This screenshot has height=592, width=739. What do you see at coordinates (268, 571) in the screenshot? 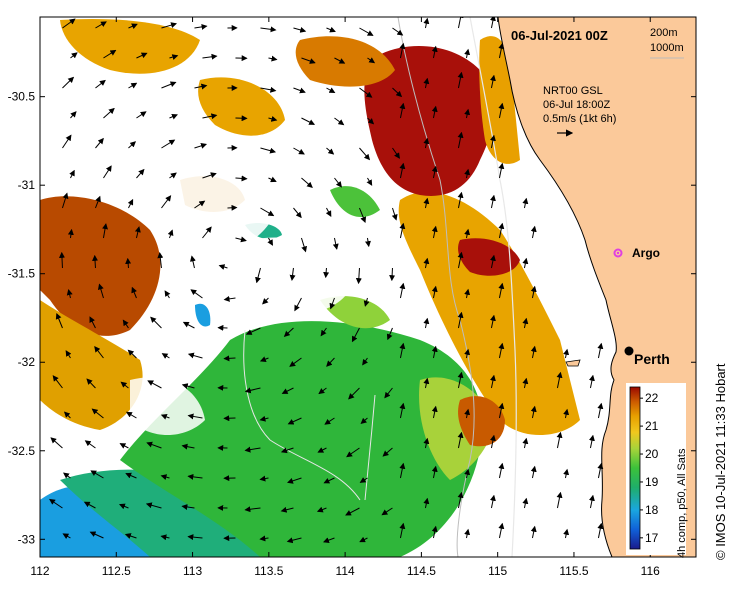
I see `x-tick-label: 113.5` at bounding box center [268, 571].